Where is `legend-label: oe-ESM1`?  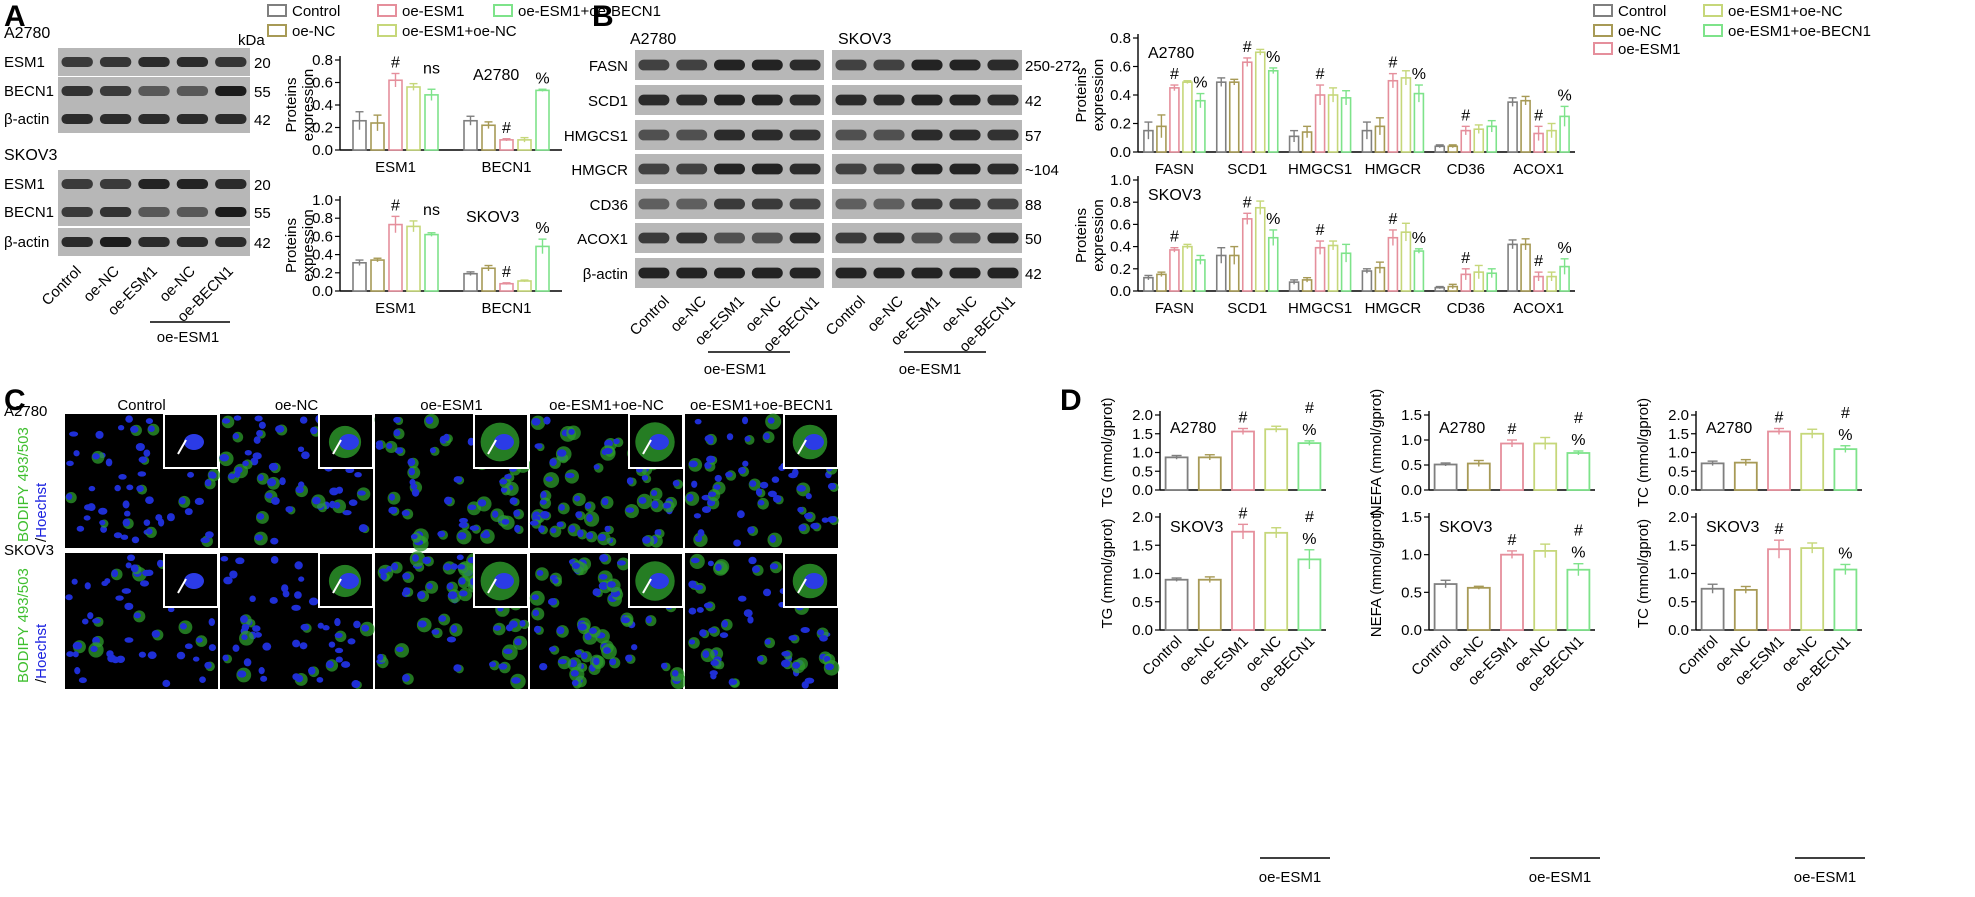
legend-label: oe-ESM1 is located at coordinates (1649, 49).